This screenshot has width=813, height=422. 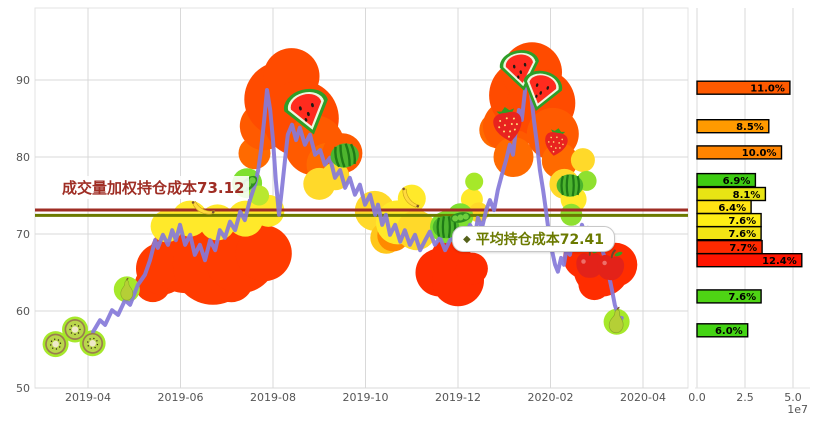 What do you see at coordinates (23, 80) in the screenshot?
I see `y-tick-label: 90` at bounding box center [23, 80].